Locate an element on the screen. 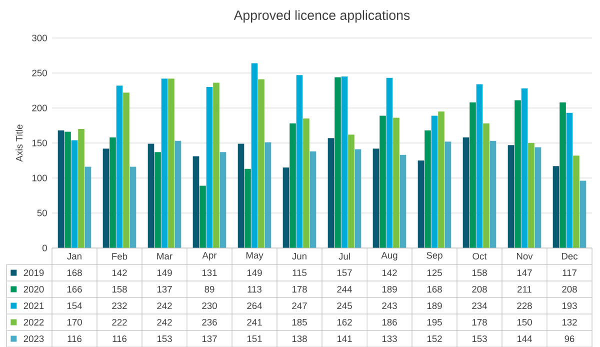 The image size is (600, 347). y-tick-label: 0 is located at coordinates (44, 248).